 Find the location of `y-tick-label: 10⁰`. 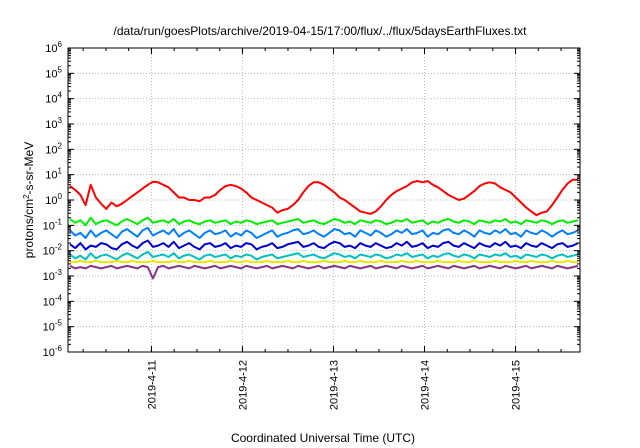

y-tick-label: 10⁰ is located at coordinates (53, 199).